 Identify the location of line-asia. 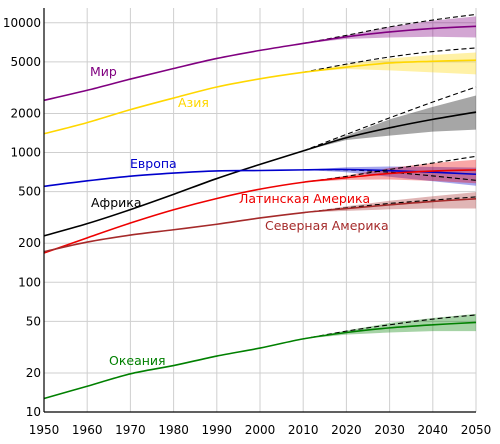
(260, 97).